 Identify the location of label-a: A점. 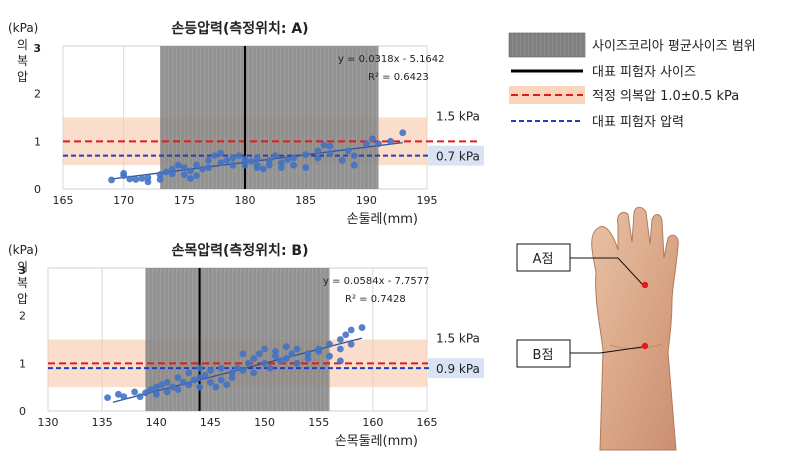
(543, 259).